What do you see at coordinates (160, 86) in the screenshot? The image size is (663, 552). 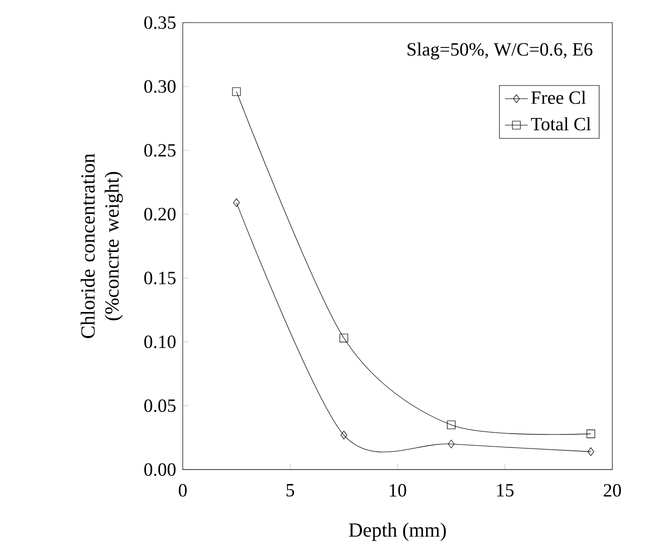 I see `y-tick-label: 0.30` at bounding box center [160, 86].